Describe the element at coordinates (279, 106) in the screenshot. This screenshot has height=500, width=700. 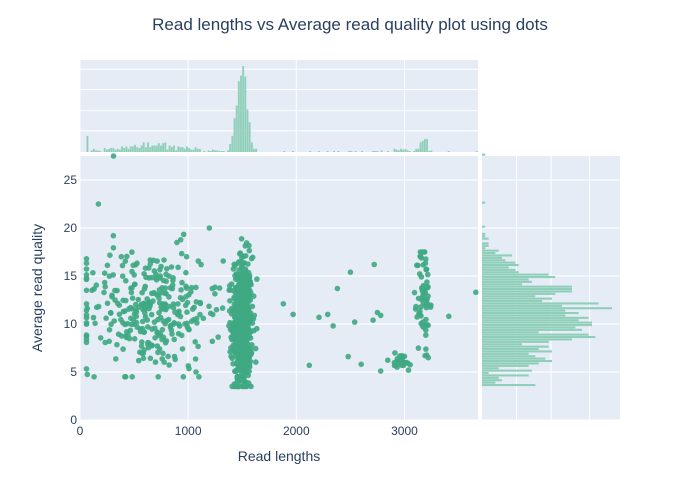
I see `top-histogram-background` at that location.